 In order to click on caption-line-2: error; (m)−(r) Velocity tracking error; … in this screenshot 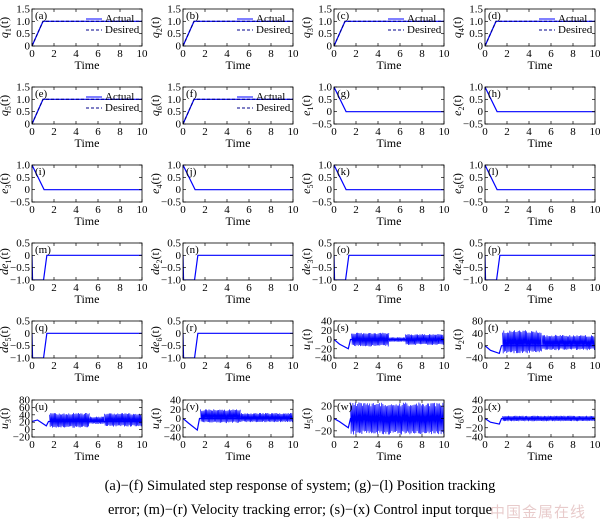, I will do `click(300, 510)`.